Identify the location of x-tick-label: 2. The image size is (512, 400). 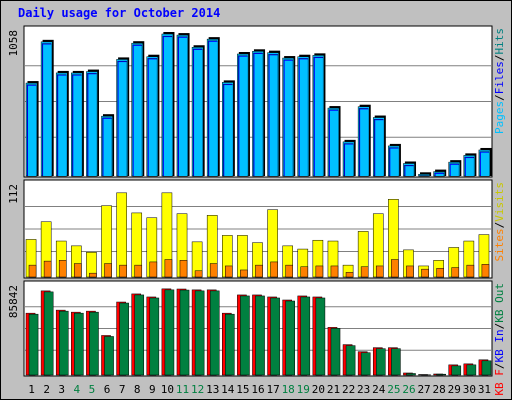
(46, 389).